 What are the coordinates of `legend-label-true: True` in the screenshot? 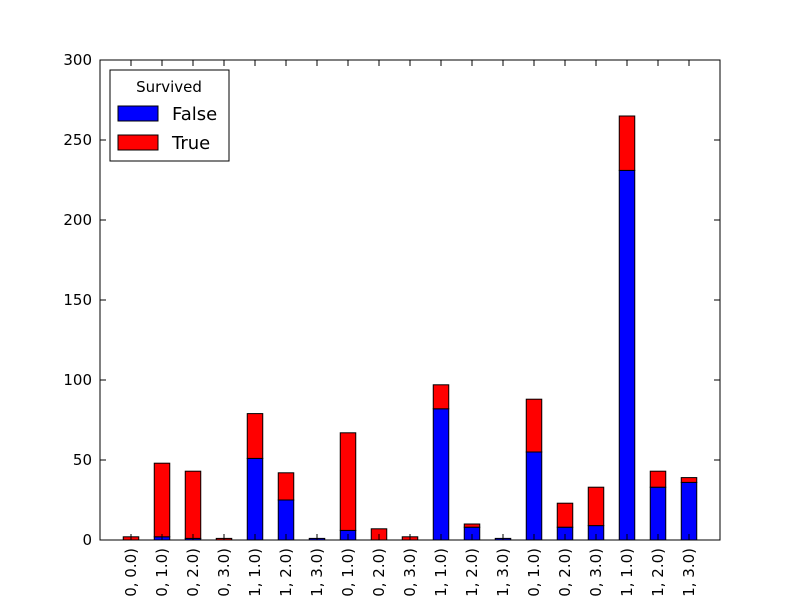 It's located at (190, 143).